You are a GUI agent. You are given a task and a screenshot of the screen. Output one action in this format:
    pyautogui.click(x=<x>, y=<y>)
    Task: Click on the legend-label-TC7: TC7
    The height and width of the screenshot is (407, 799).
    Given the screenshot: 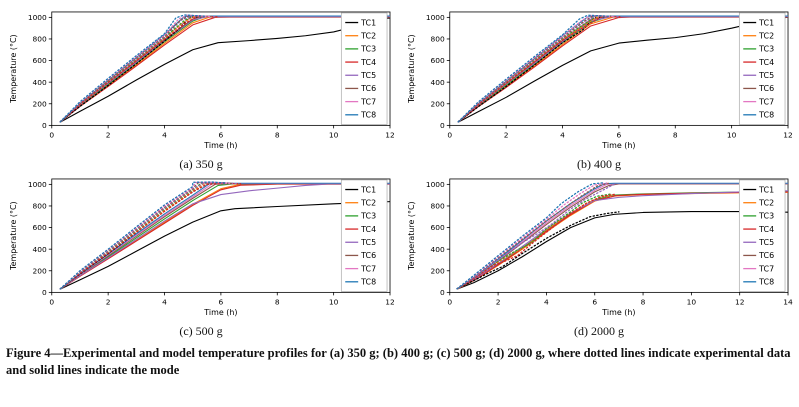 What is the action you would take?
    pyautogui.click(x=368, y=269)
    